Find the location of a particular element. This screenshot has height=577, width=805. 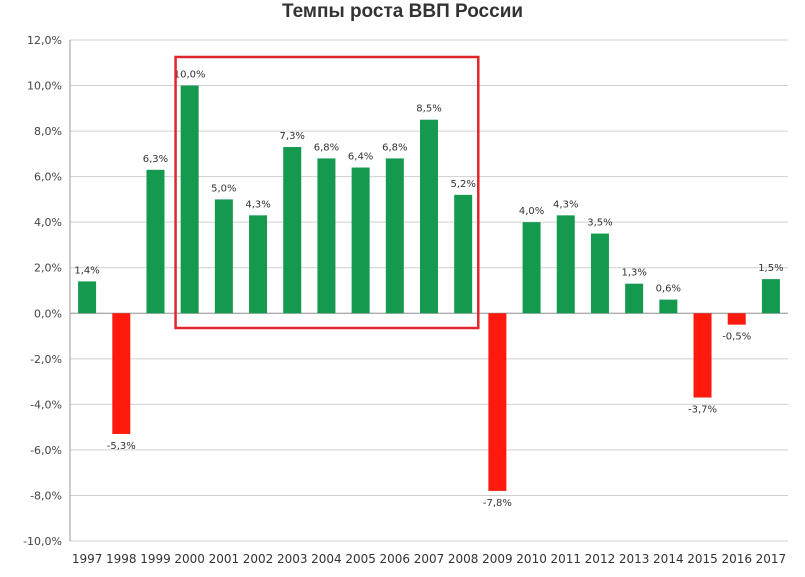

data-label-1999: 6,3% is located at coordinates (155, 159).